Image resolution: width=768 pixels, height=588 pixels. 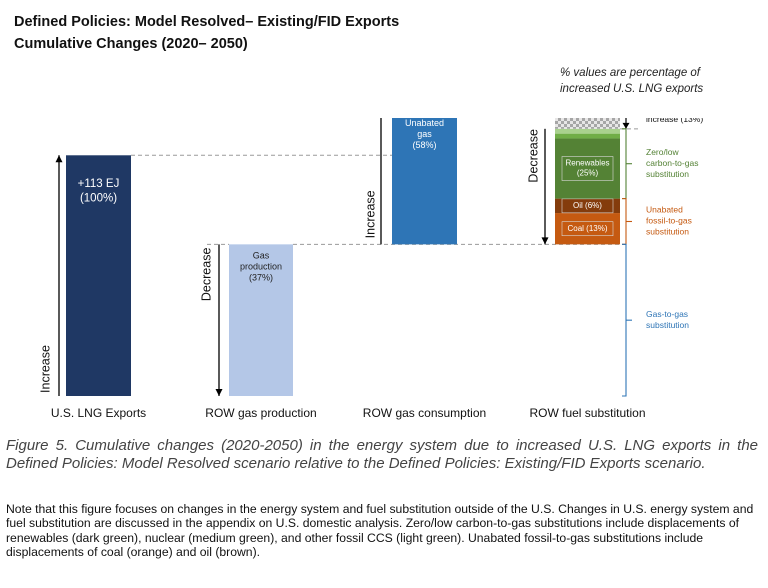 I want to click on unabated-fossil-note-line-3: substitution, so click(x=667, y=232).